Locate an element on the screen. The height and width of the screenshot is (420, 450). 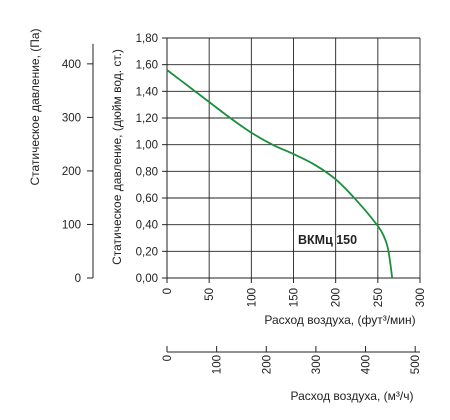
primary-x-tick-label: 300 is located at coordinates (421, 297).